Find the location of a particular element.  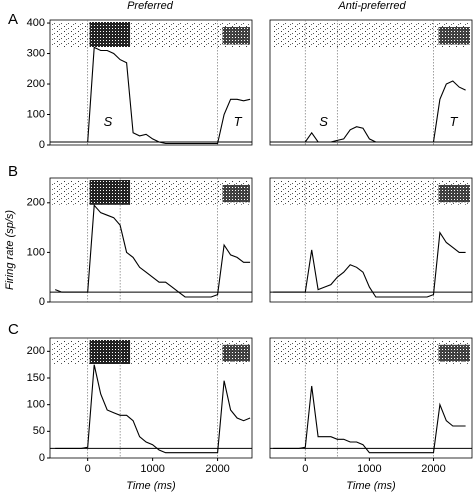

y-tick-label: 50 is located at coordinates (39, 431).